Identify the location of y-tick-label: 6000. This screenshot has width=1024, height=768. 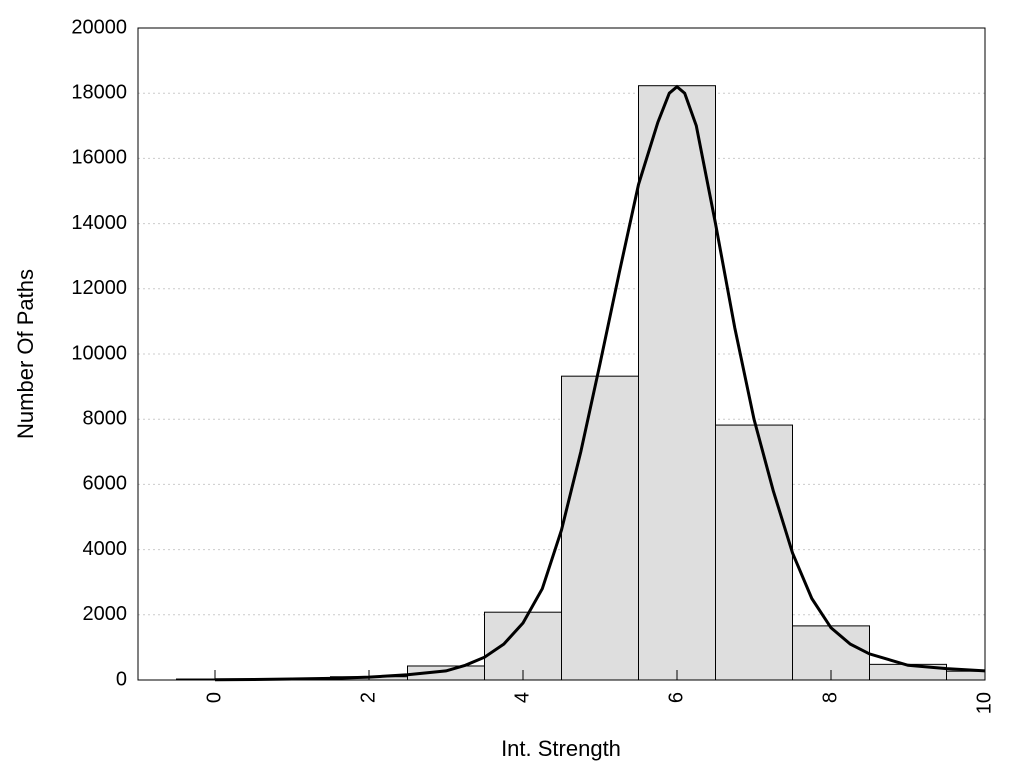
(105, 484).